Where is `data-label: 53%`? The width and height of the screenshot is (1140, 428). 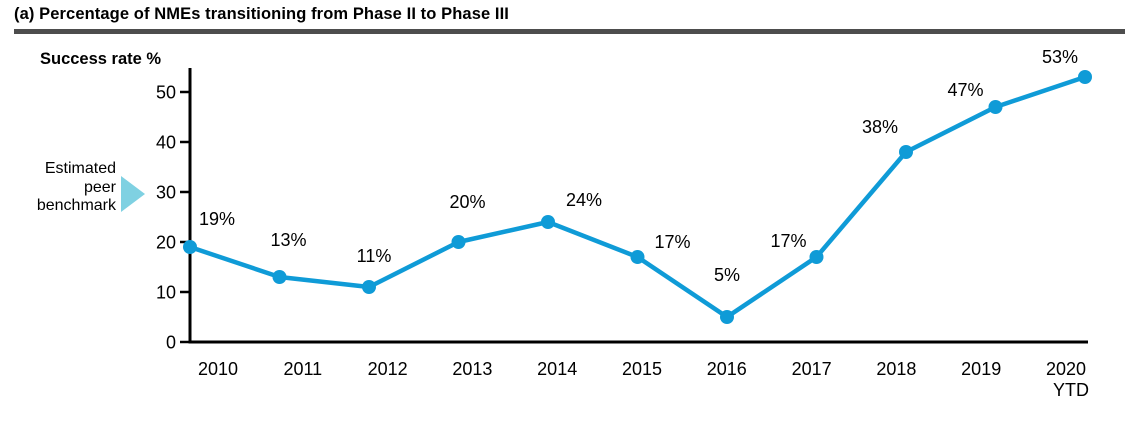 data-label: 53% is located at coordinates (1060, 57).